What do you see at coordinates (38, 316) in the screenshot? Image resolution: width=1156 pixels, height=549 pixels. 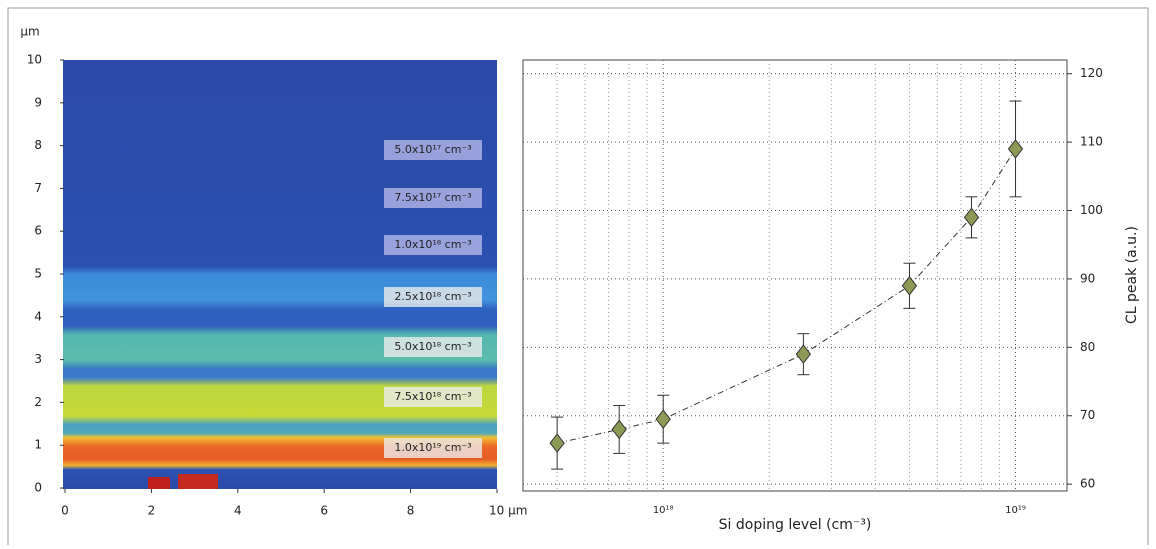 I see `y-tick-label: 4` at bounding box center [38, 316].